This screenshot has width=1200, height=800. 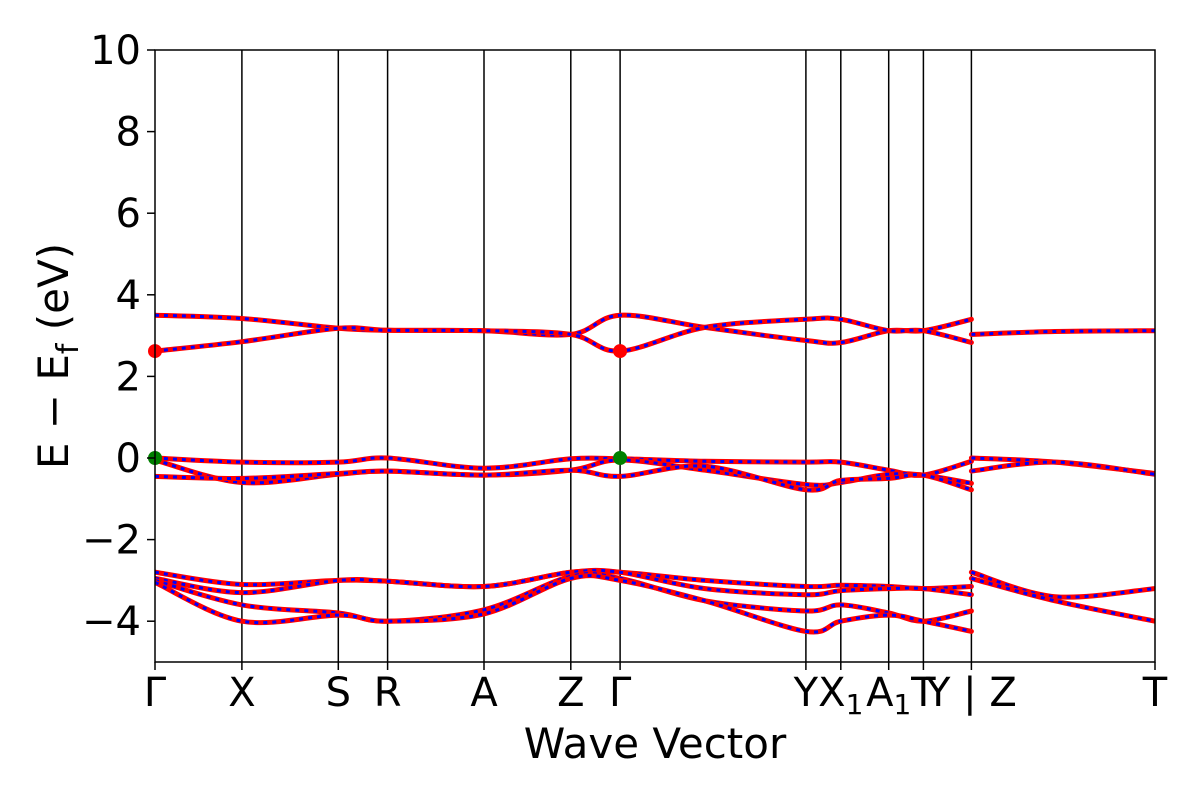 What do you see at coordinates (111, 541) in the screenshot?
I see `y-tick-label: −2` at bounding box center [111, 541].